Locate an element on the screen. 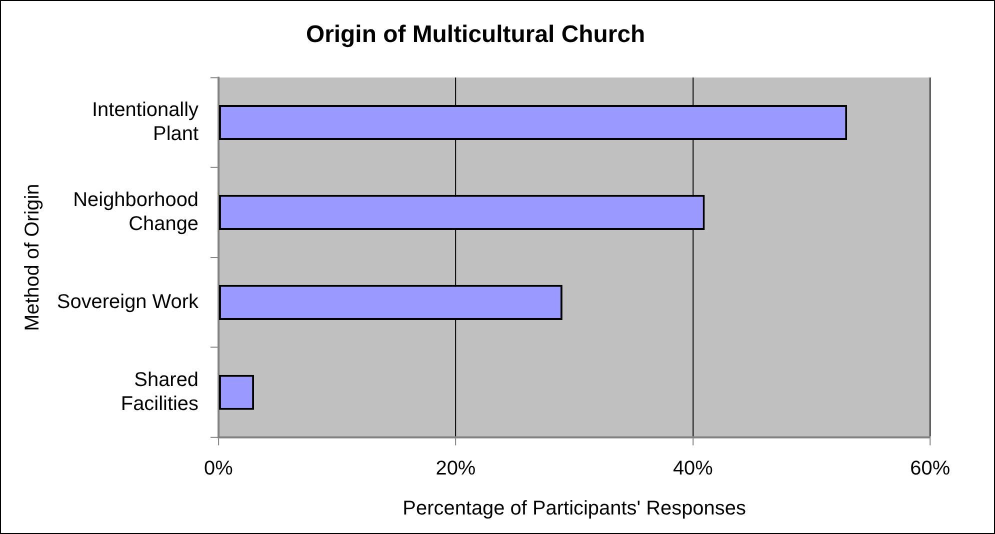  y-tick-label: Neighborhood Change is located at coordinates (136, 212).